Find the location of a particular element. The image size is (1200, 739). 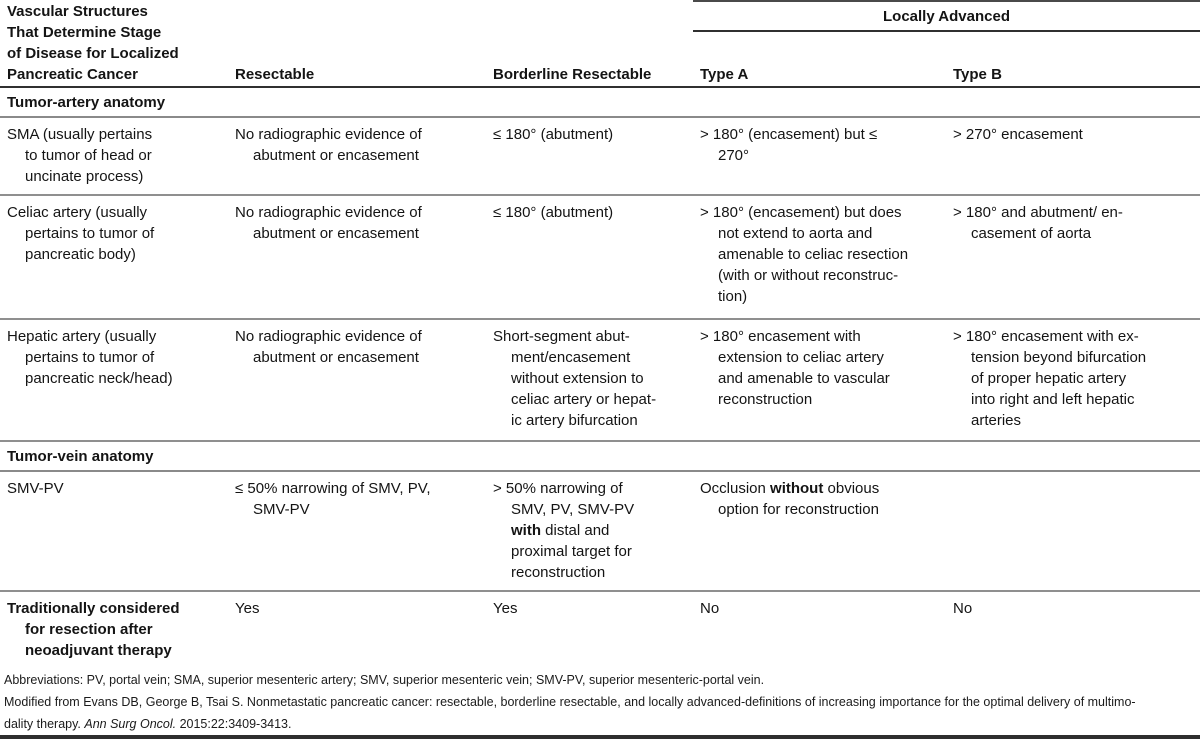

cell-traditional-type-b: No is located at coordinates (963, 608).